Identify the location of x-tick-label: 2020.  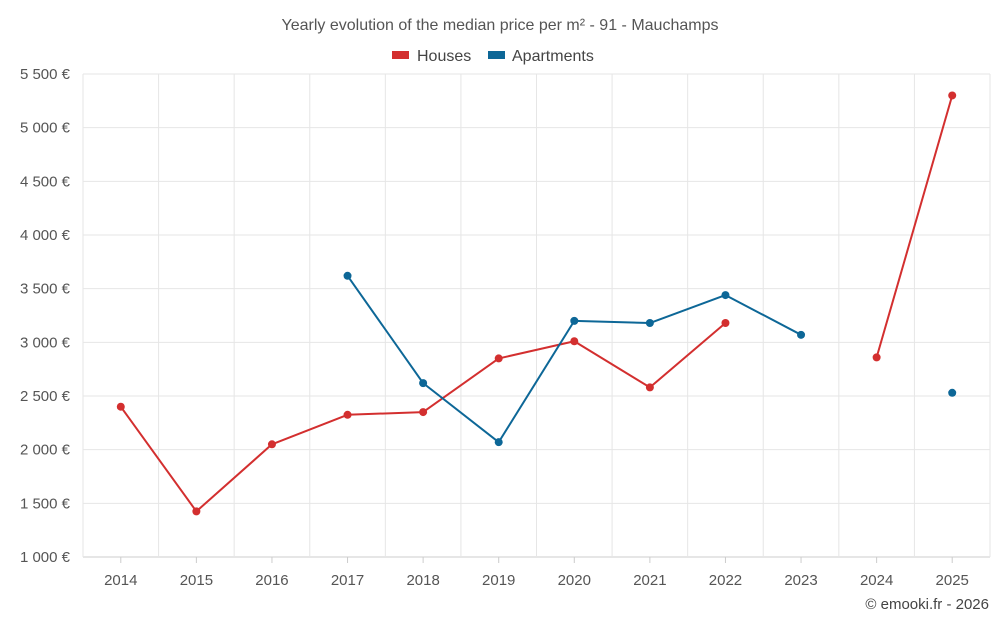
(574, 580).